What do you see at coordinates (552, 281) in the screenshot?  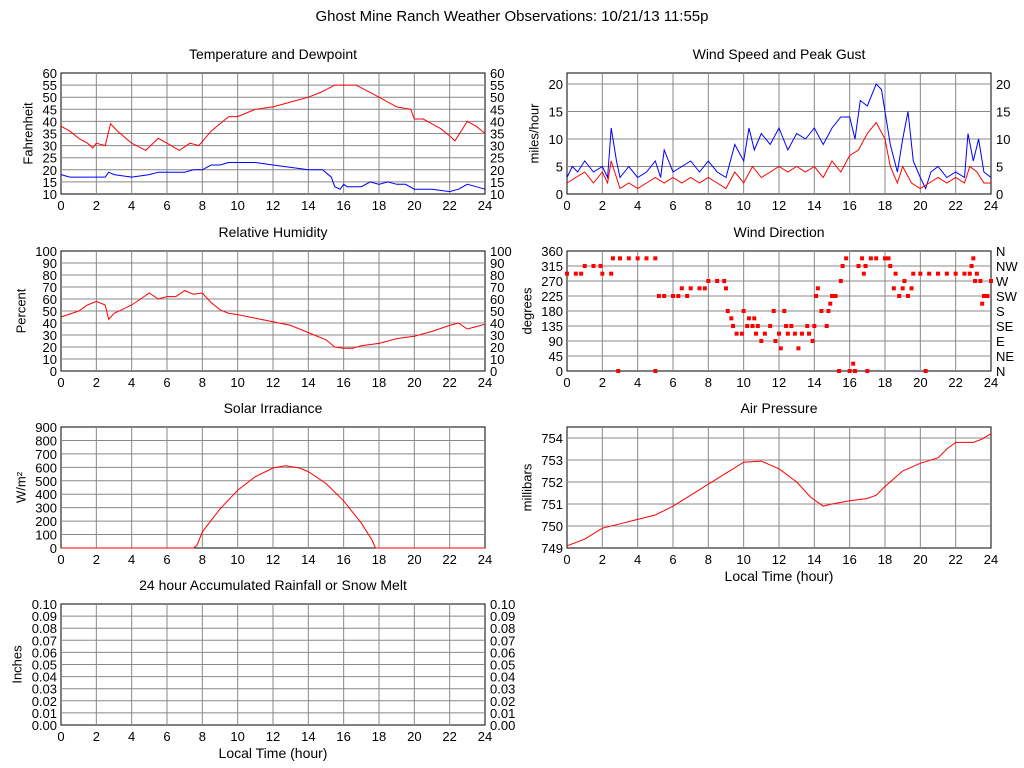 I see `y-tick-label: 270` at bounding box center [552, 281].